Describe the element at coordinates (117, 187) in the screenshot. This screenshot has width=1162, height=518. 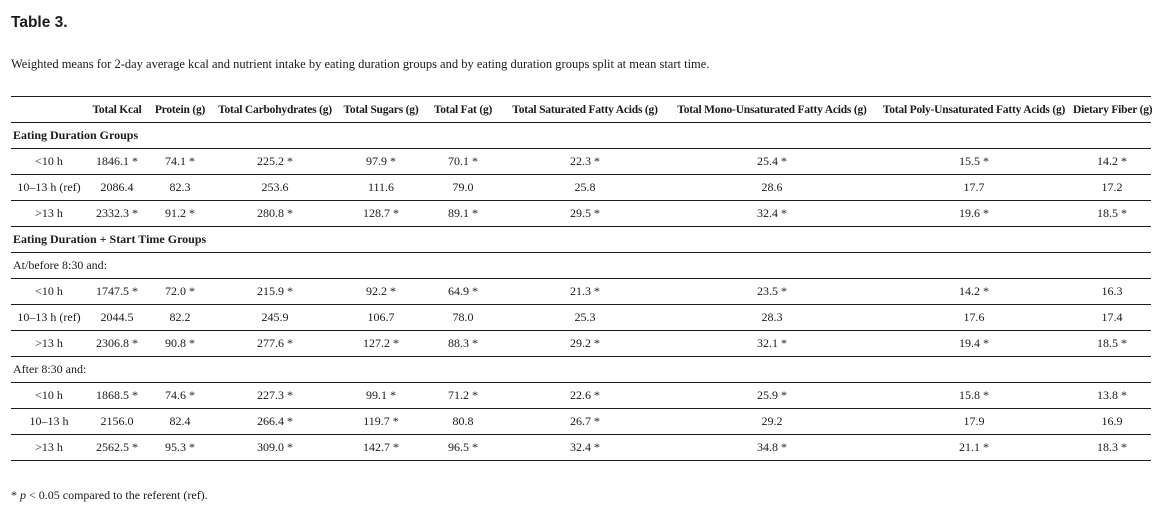
I see `value-cell: 2086.4` at that location.